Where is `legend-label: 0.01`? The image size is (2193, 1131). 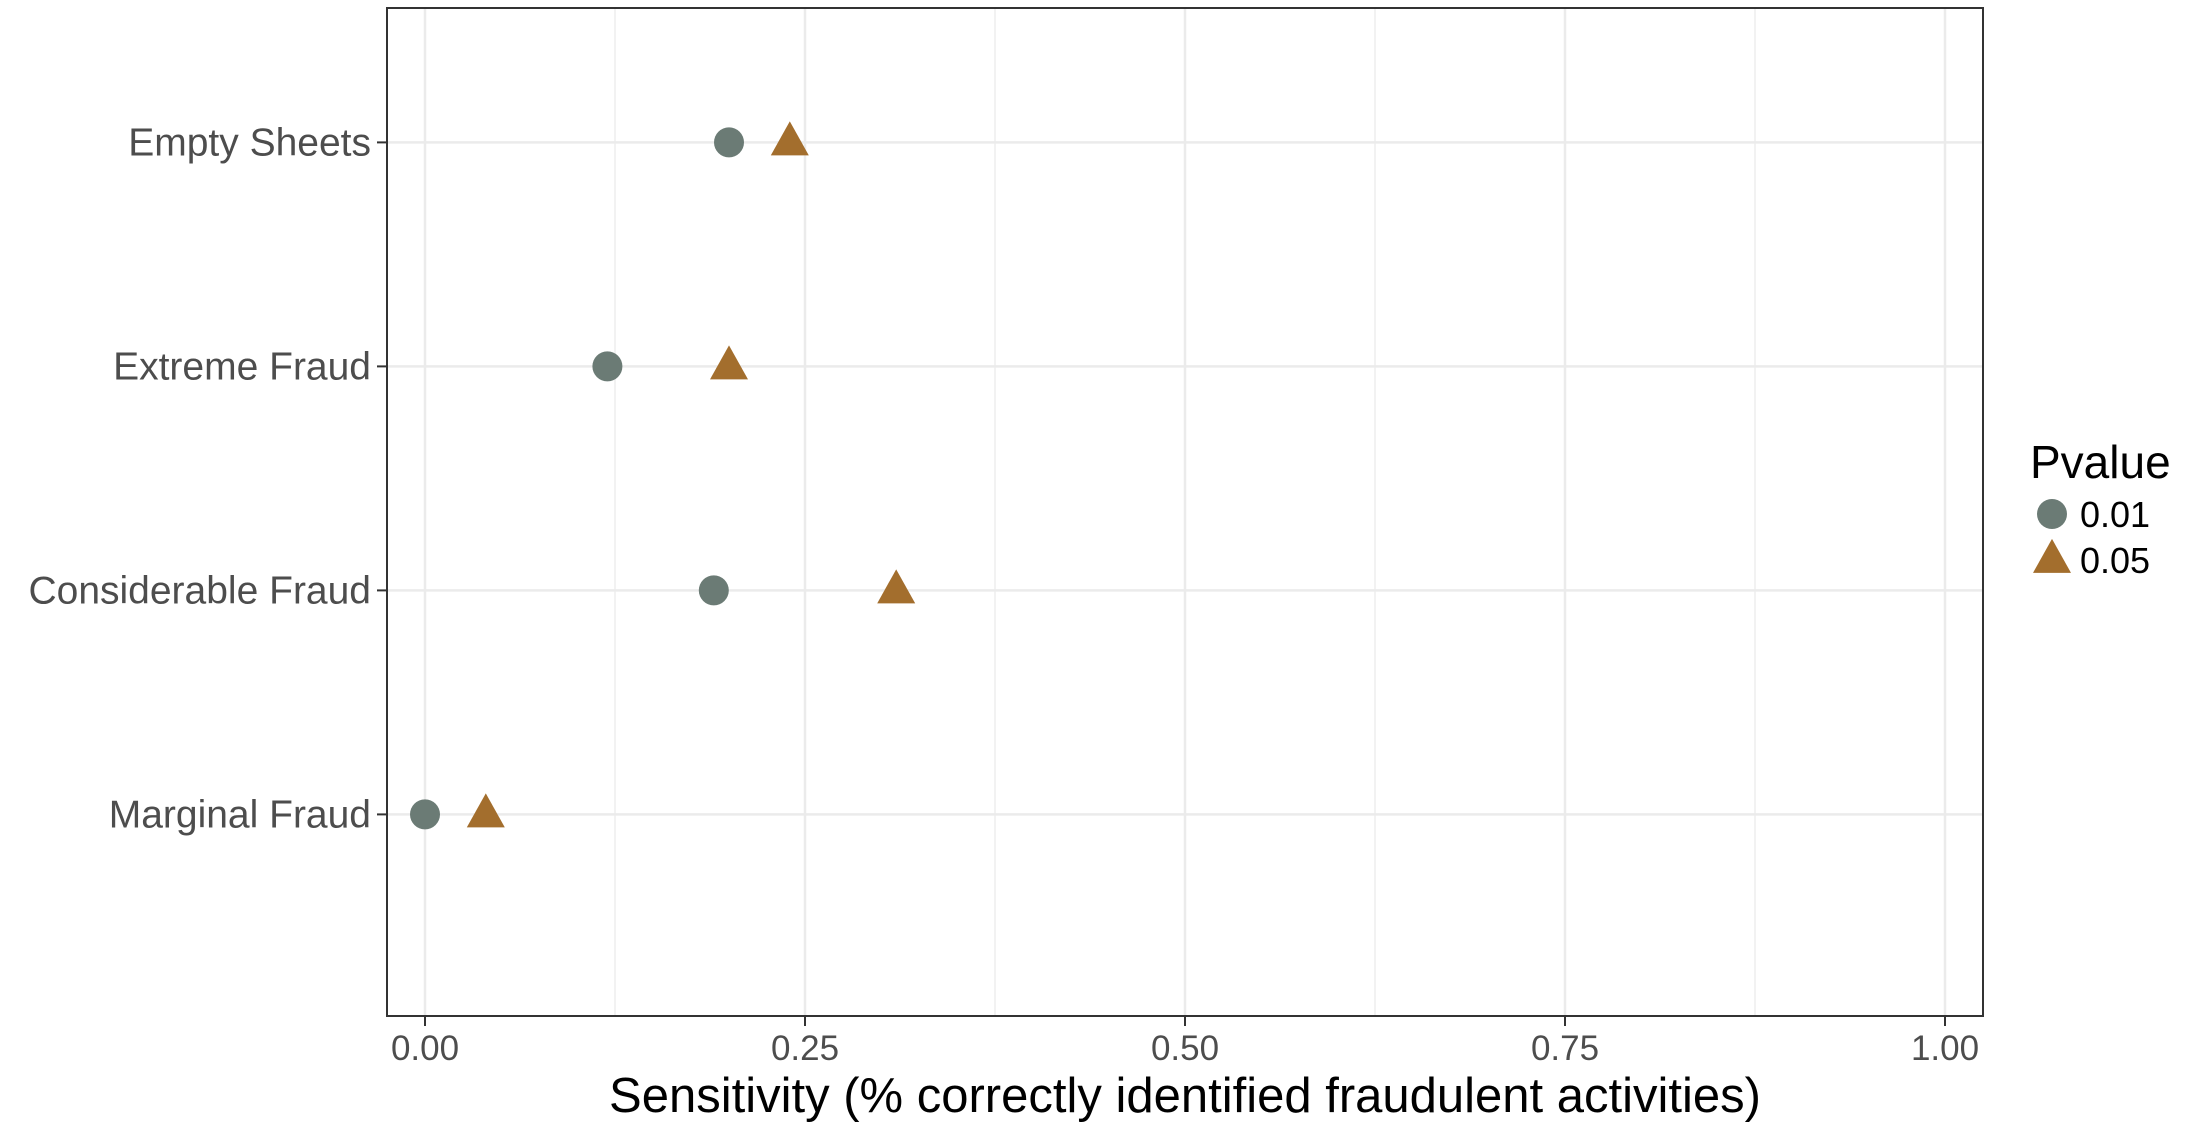
legend-label: 0.01 is located at coordinates (2115, 514).